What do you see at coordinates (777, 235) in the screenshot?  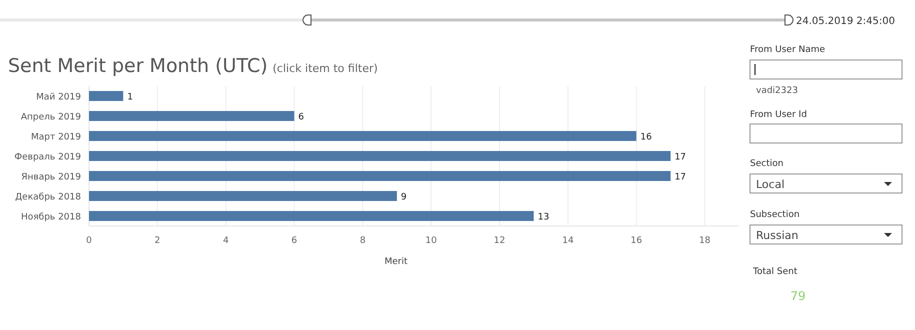 I see `text: Russian` at bounding box center [777, 235].